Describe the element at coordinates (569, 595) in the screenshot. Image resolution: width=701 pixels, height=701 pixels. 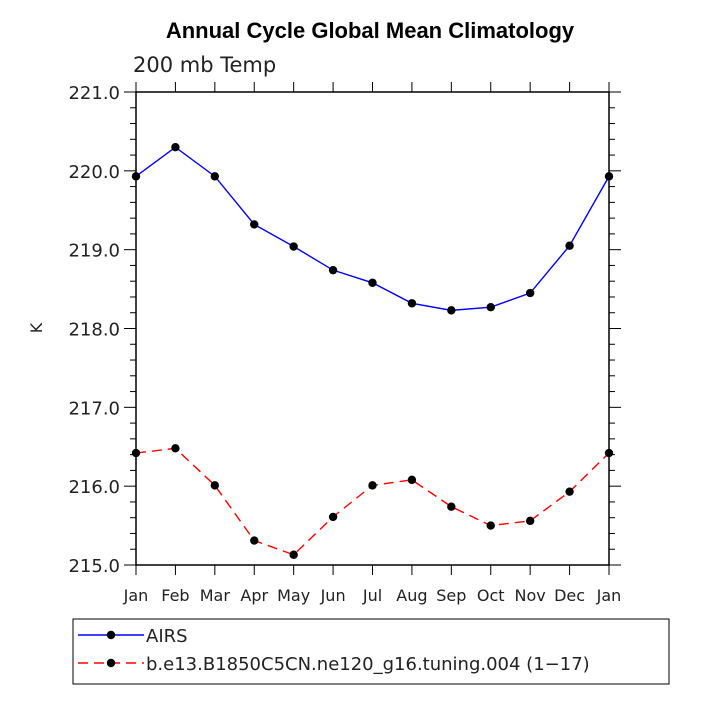
I see `x-tick-label: Dec` at that location.